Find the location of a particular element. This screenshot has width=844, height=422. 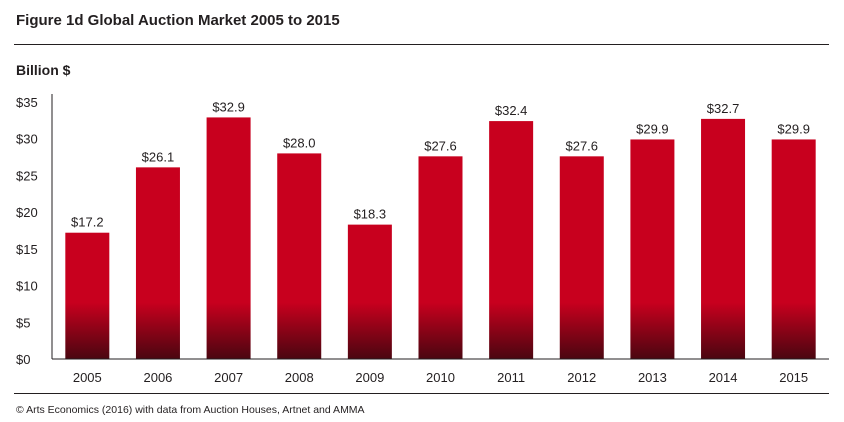

x-tick-label: 2012 is located at coordinates (581, 377).